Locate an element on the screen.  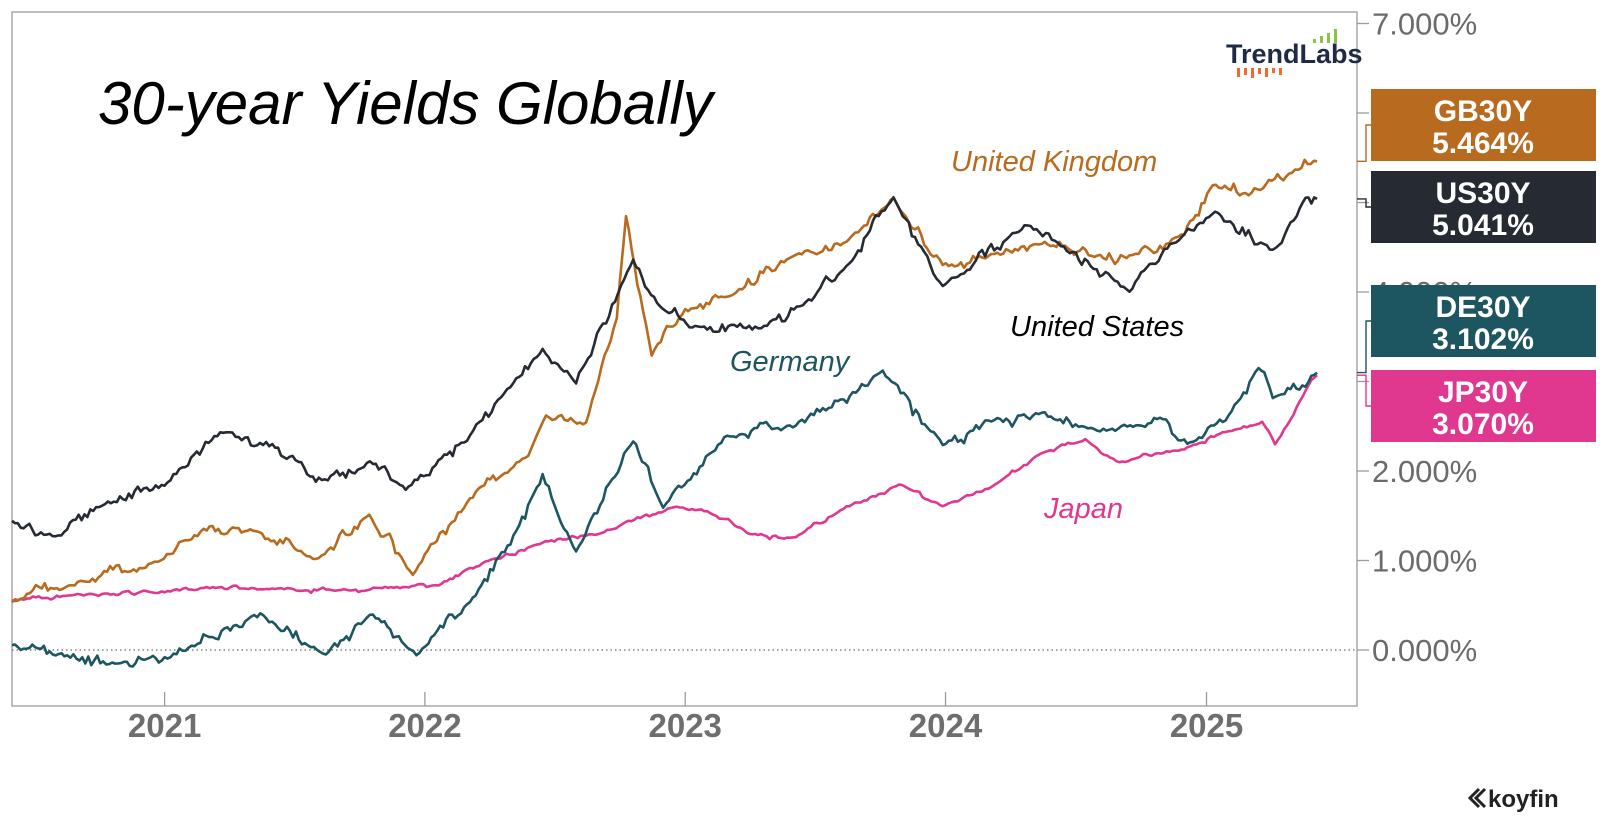
x-tick-label-2025: 2025 is located at coordinates (1206, 725).